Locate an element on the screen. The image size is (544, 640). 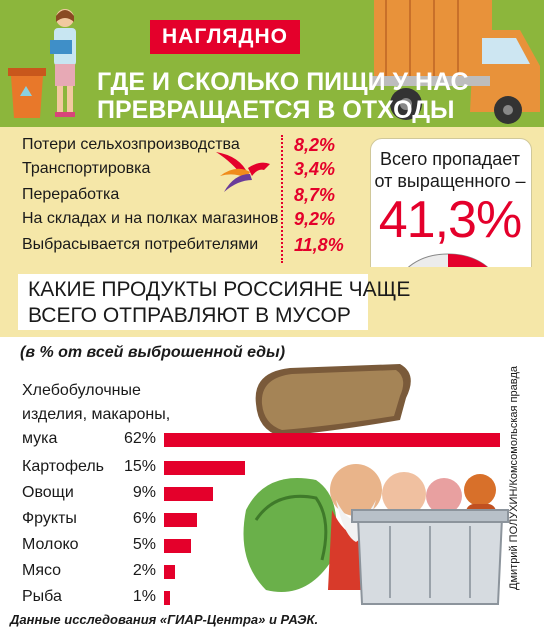
bar-category-label: Молоко is located at coordinates (50, 544).